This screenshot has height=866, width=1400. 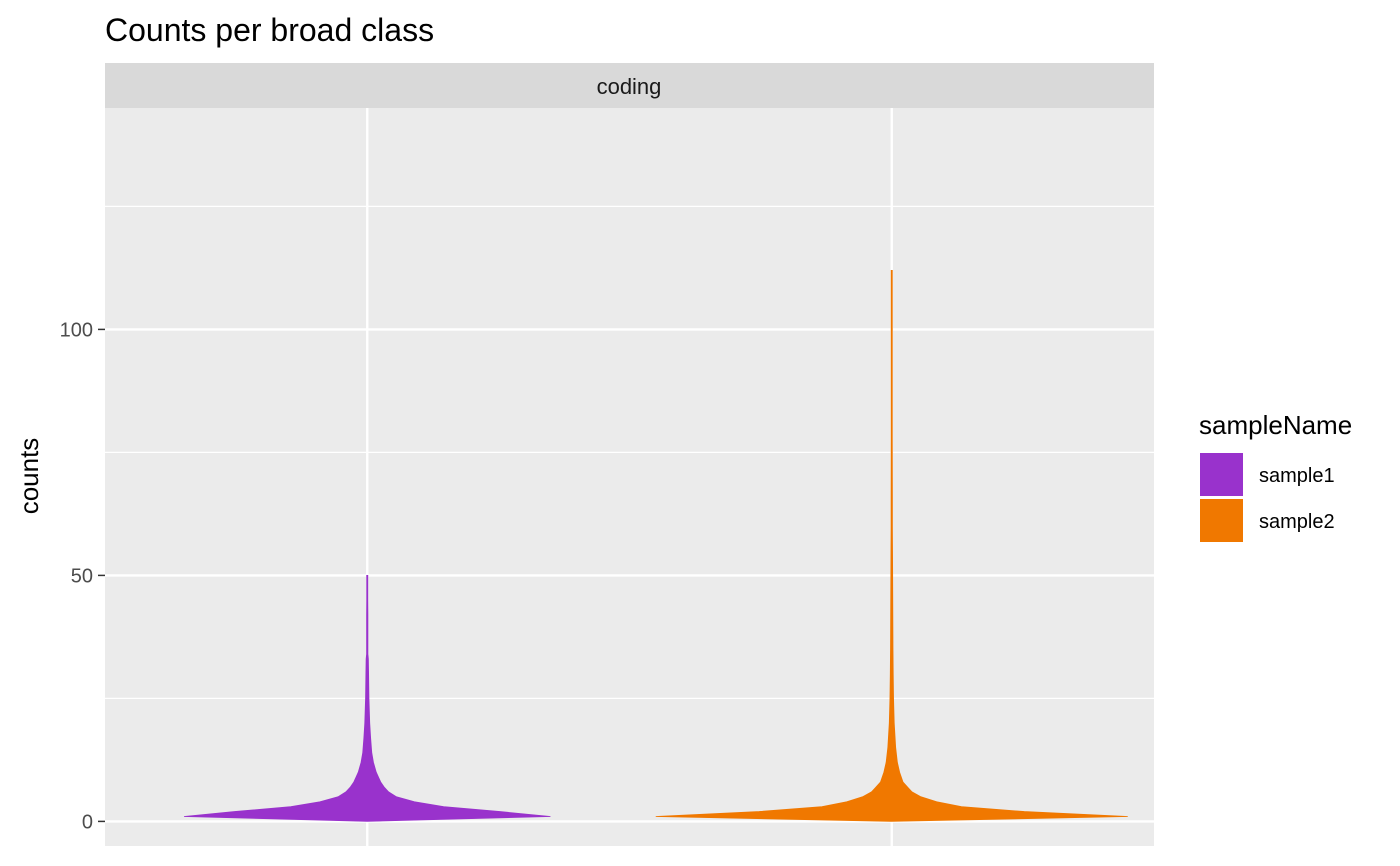 I want to click on y-axis-title: counts, so click(x=29, y=476).